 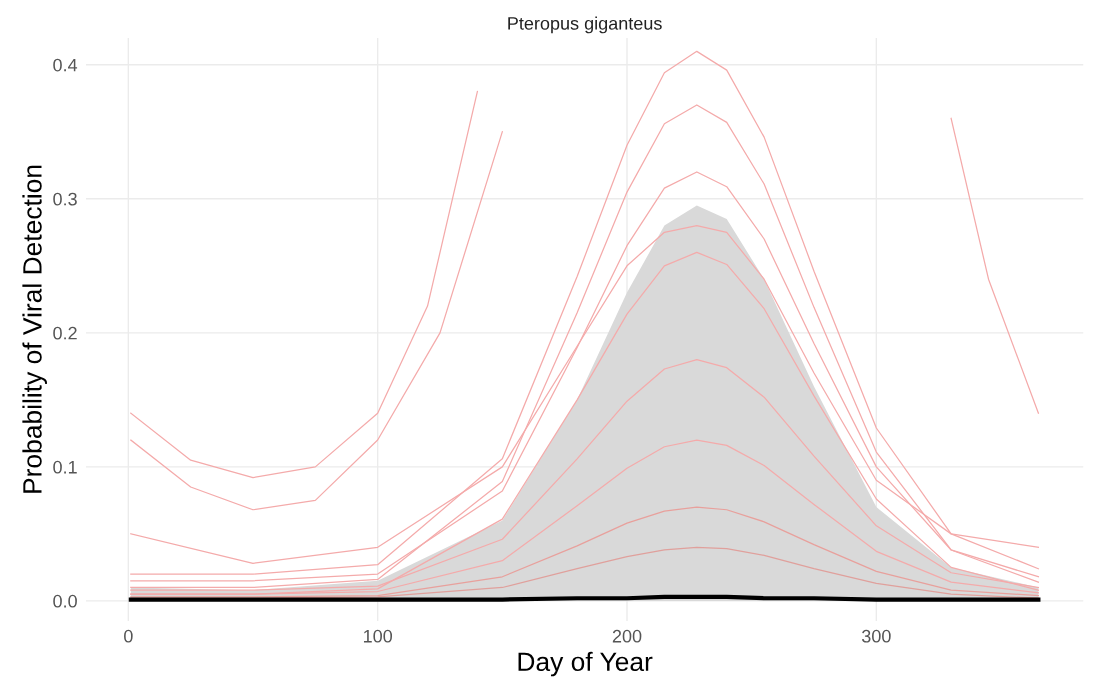 I want to click on y-tick-label: 0.4, so click(x=65, y=65).